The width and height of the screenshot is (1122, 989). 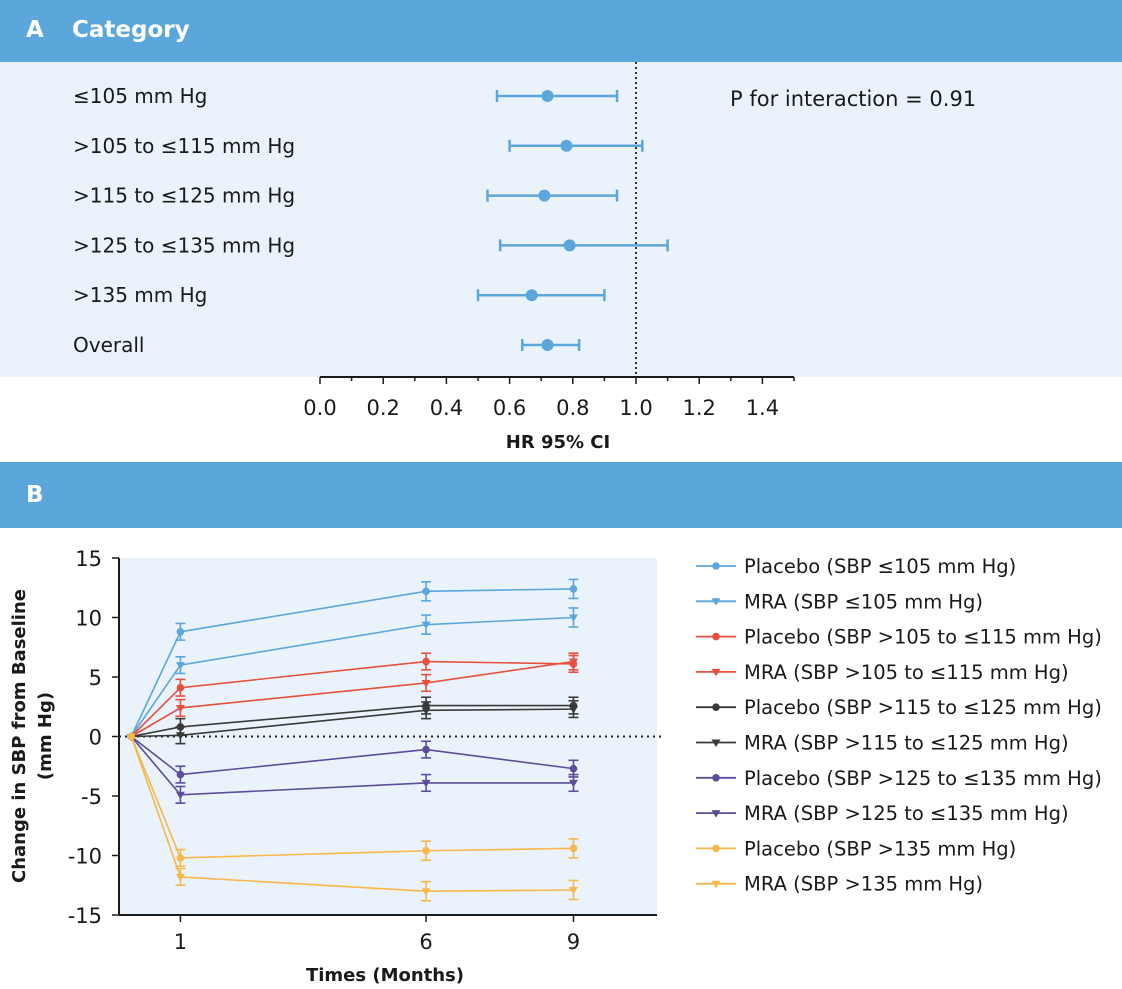 What do you see at coordinates (561, 495) in the screenshot?
I see `panel-b-header: B` at bounding box center [561, 495].